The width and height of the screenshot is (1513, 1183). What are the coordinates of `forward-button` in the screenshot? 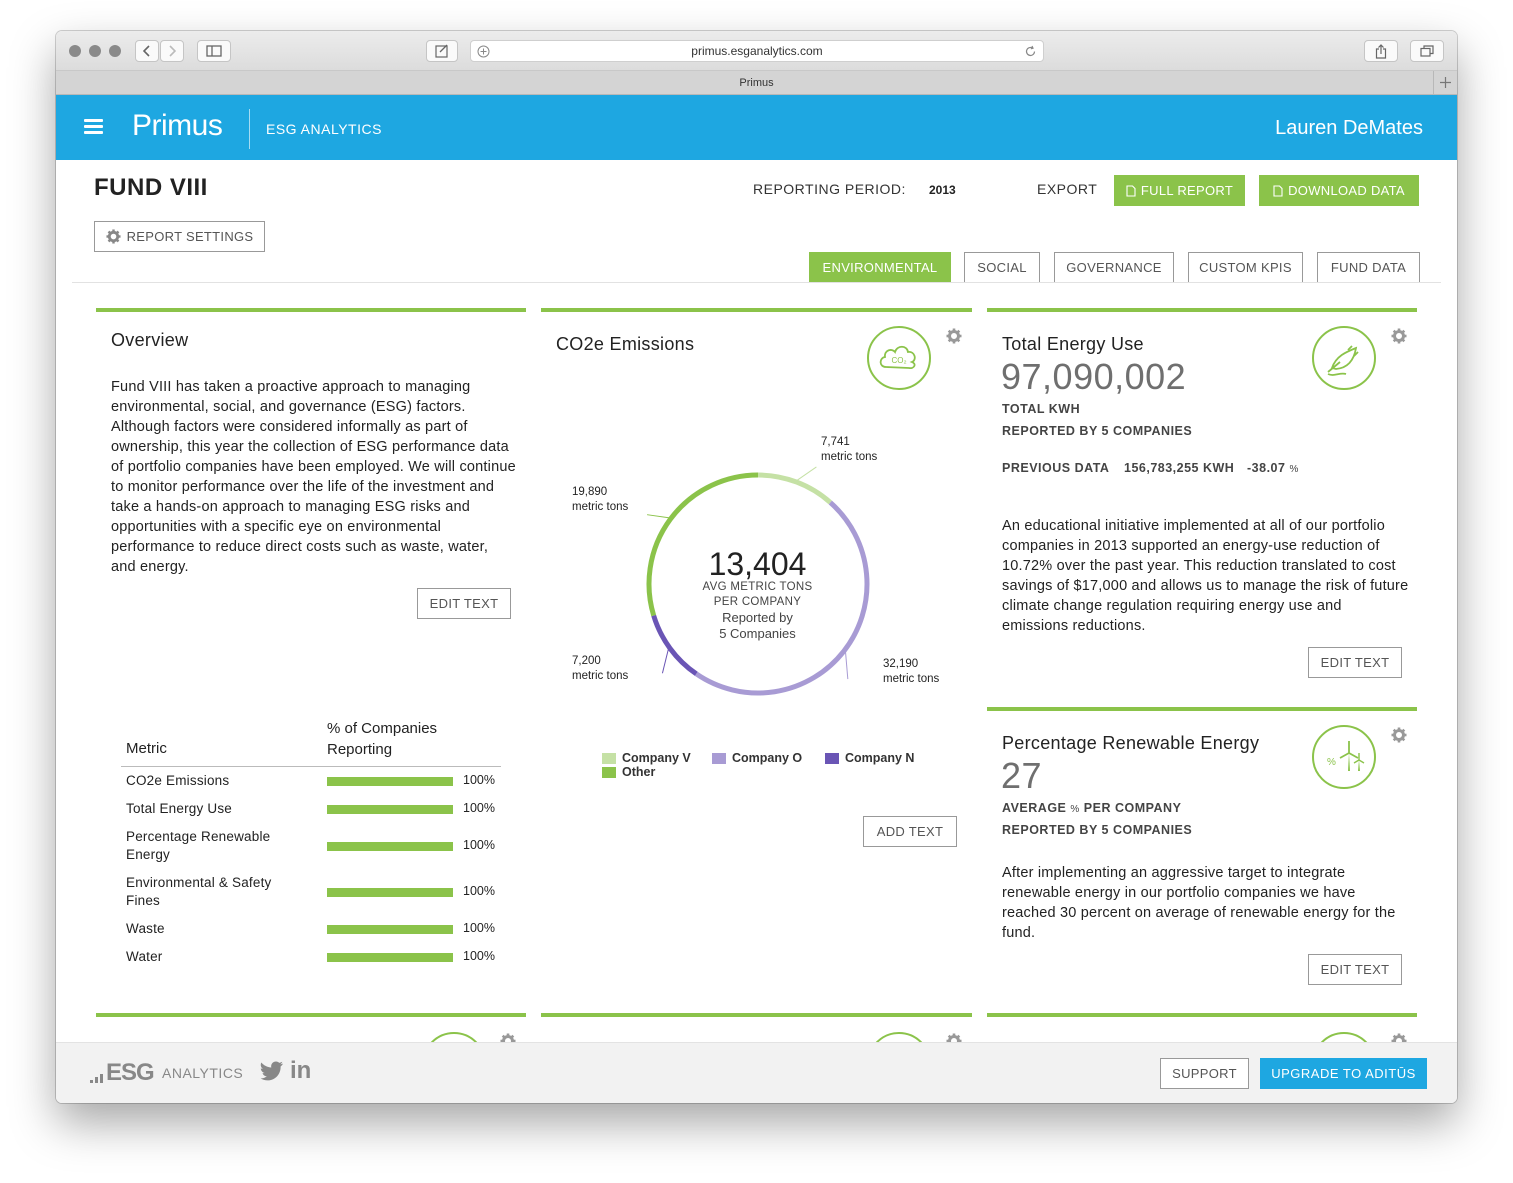 It's located at (172, 51).